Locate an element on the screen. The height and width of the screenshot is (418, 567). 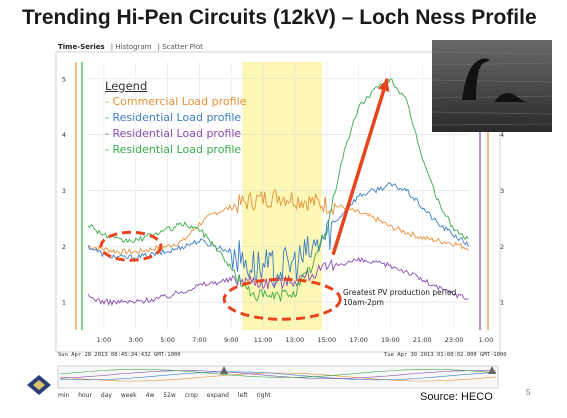
zoom-week: week is located at coordinates (128, 395).